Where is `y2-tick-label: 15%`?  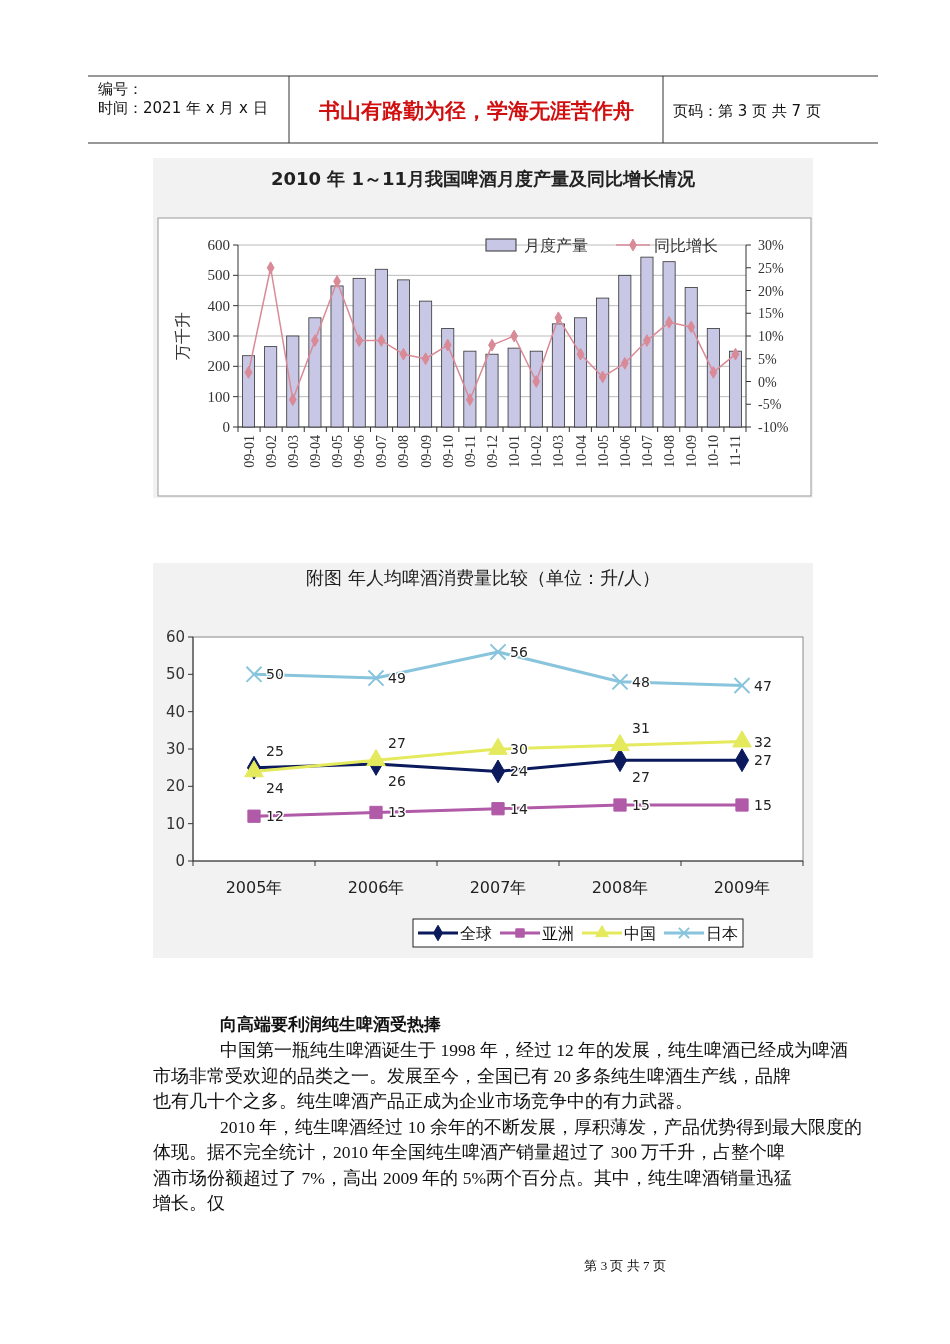 y2-tick-label: 15% is located at coordinates (771, 314).